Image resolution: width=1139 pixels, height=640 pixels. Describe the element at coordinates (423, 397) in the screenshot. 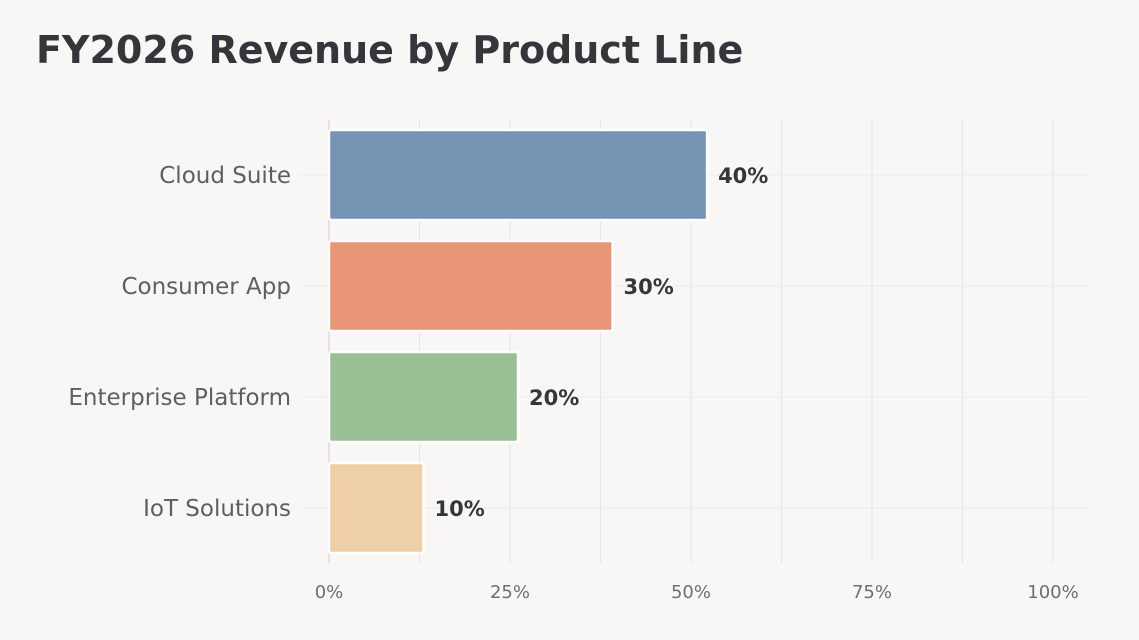

I see `bar-enterprise-platform` at that location.